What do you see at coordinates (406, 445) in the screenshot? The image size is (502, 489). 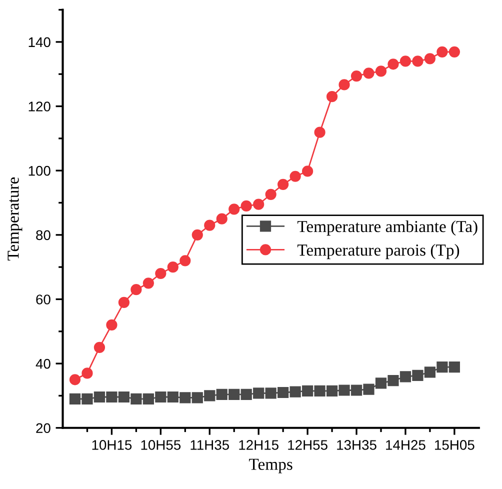 I see `x-tick-label: 14H25` at bounding box center [406, 445].